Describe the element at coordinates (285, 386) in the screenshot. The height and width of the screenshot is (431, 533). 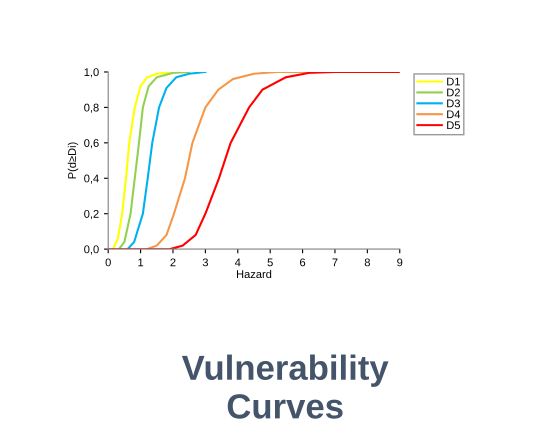
I see `text: Vulnerability Curves` at that location.